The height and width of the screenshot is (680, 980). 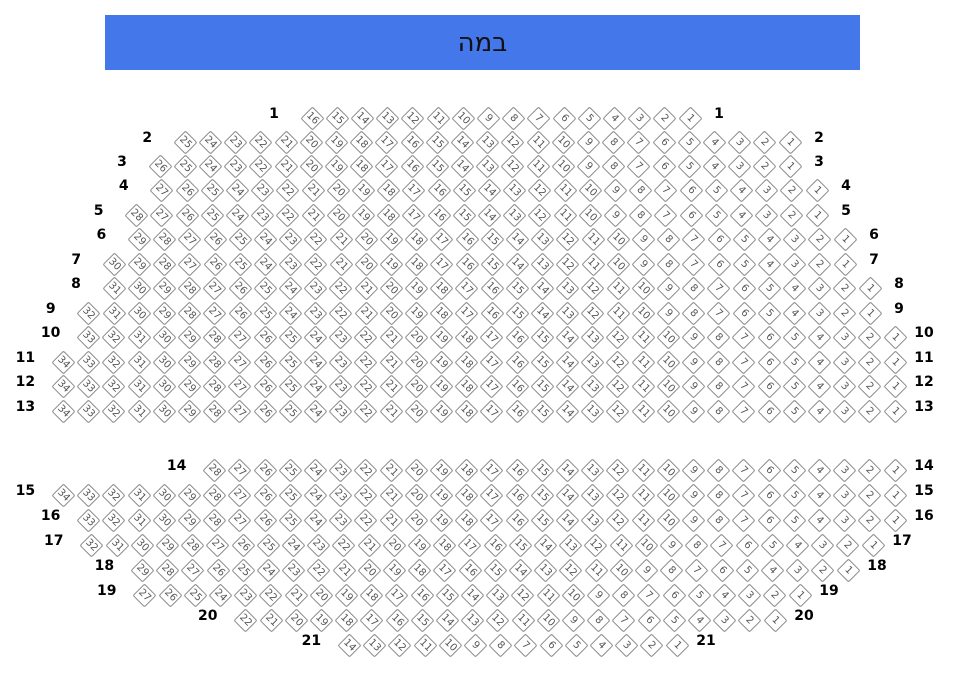 I want to click on seat: 24, so click(x=265, y=264).